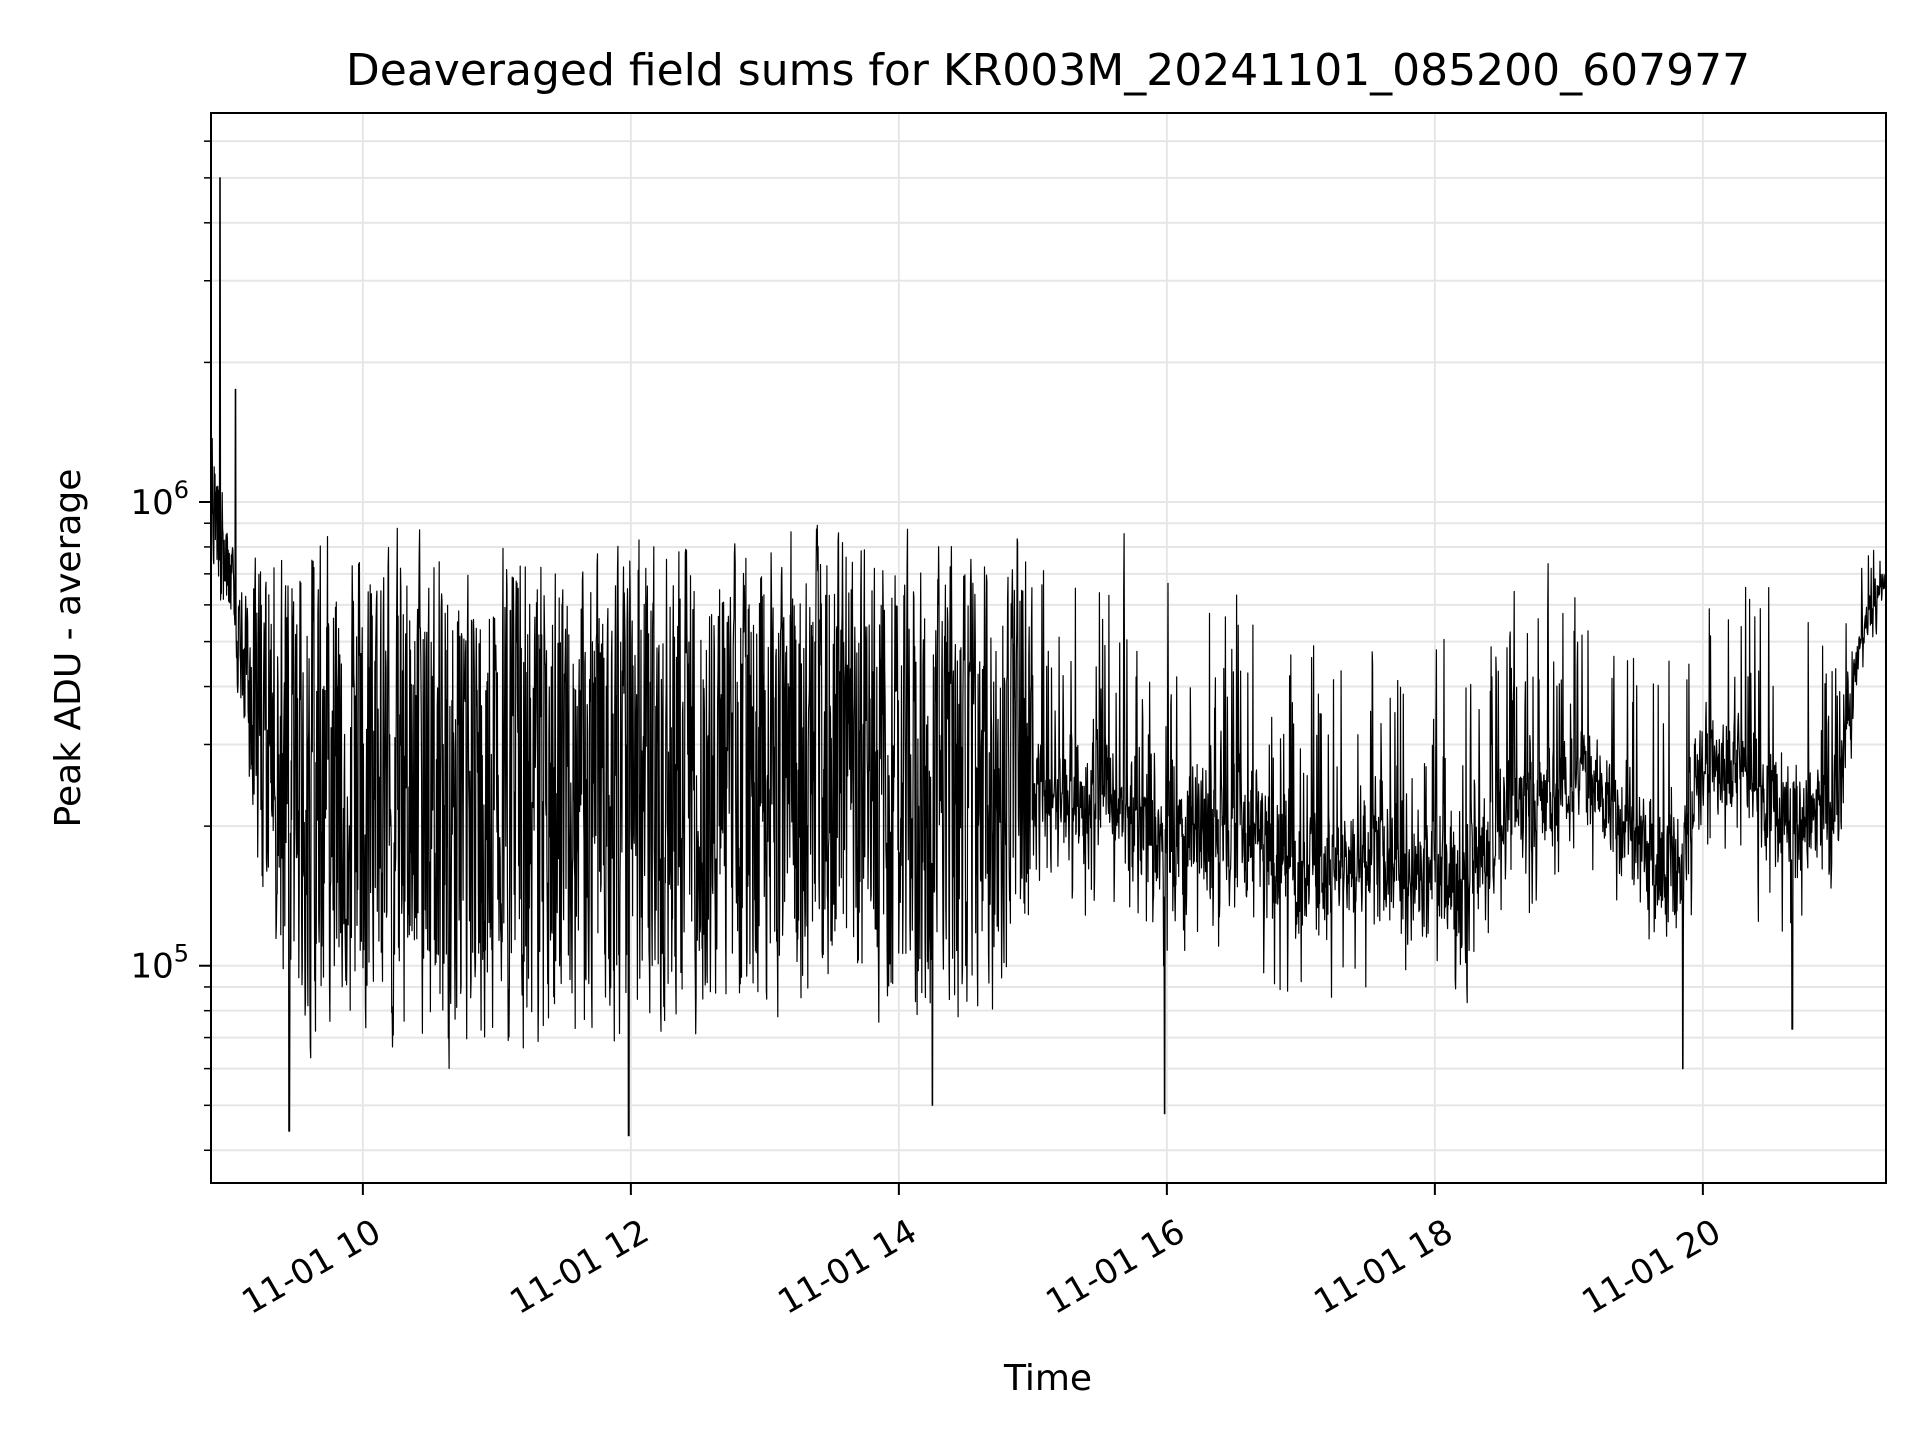 This screenshot has height=1440, width=1920. Describe the element at coordinates (68, 648) in the screenshot. I see `y-axis-label: Peak ADU - average` at that location.